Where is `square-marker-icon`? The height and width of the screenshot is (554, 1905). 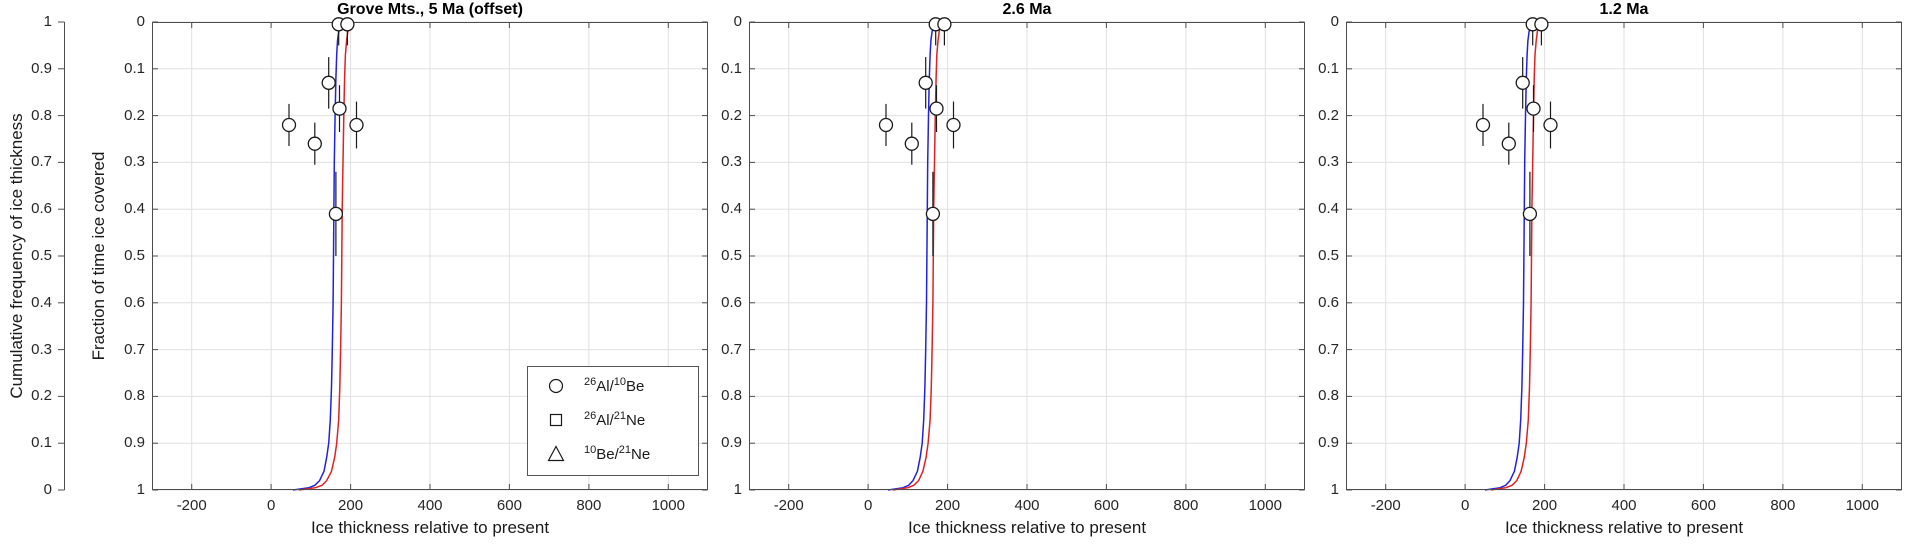 square-marker-icon is located at coordinates (556, 420).